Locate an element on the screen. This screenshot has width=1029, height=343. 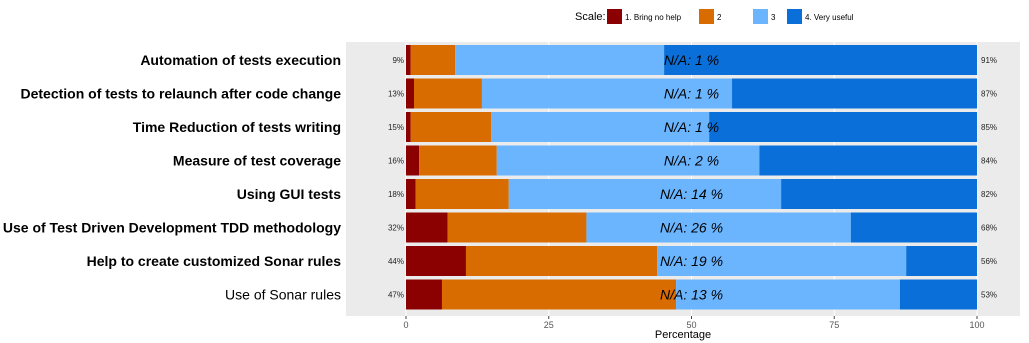
category-label: Time Reduction of tests writing is located at coordinates (237, 127).